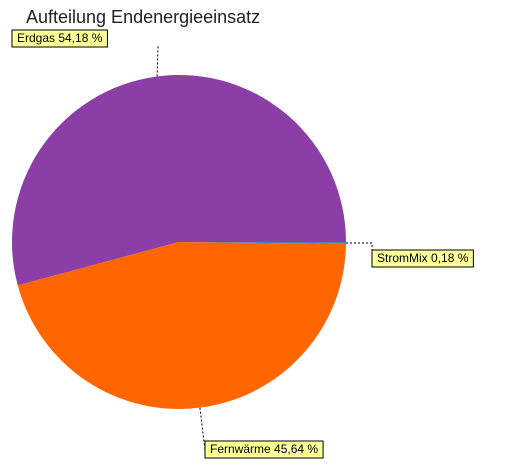  I want to click on label-text: Fernwärme 45,64 %, so click(264, 449).